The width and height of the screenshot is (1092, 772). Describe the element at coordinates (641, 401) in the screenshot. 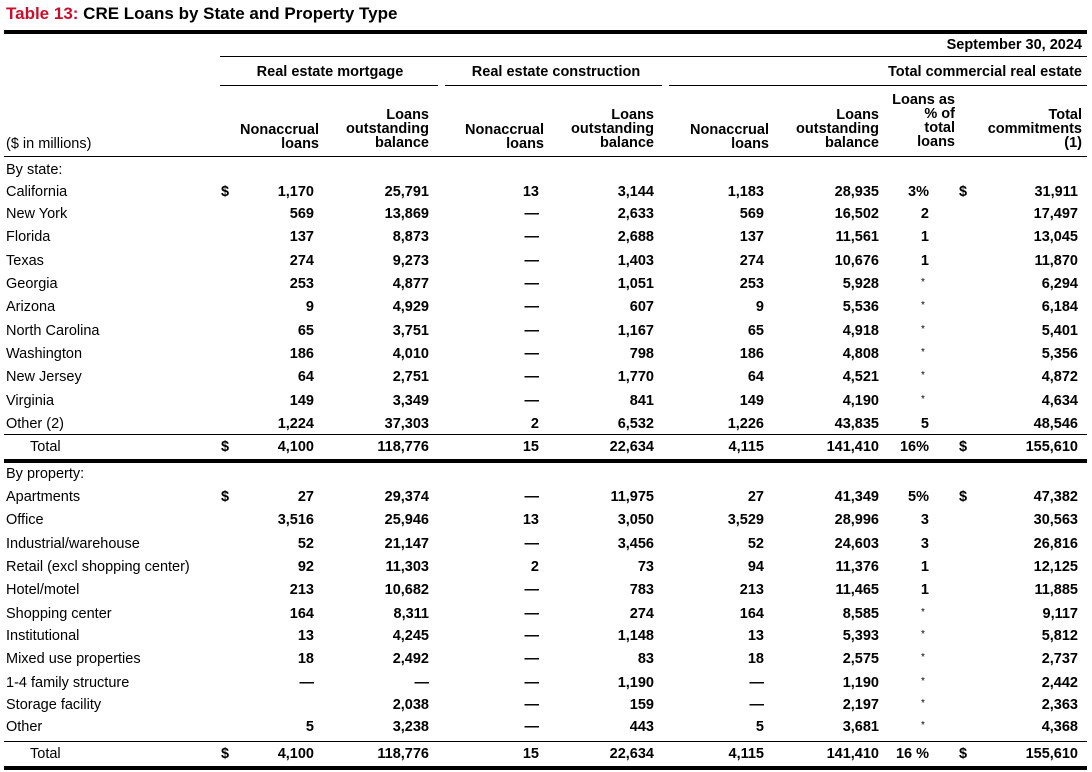

I see `cell-c-bal: 841` at that location.